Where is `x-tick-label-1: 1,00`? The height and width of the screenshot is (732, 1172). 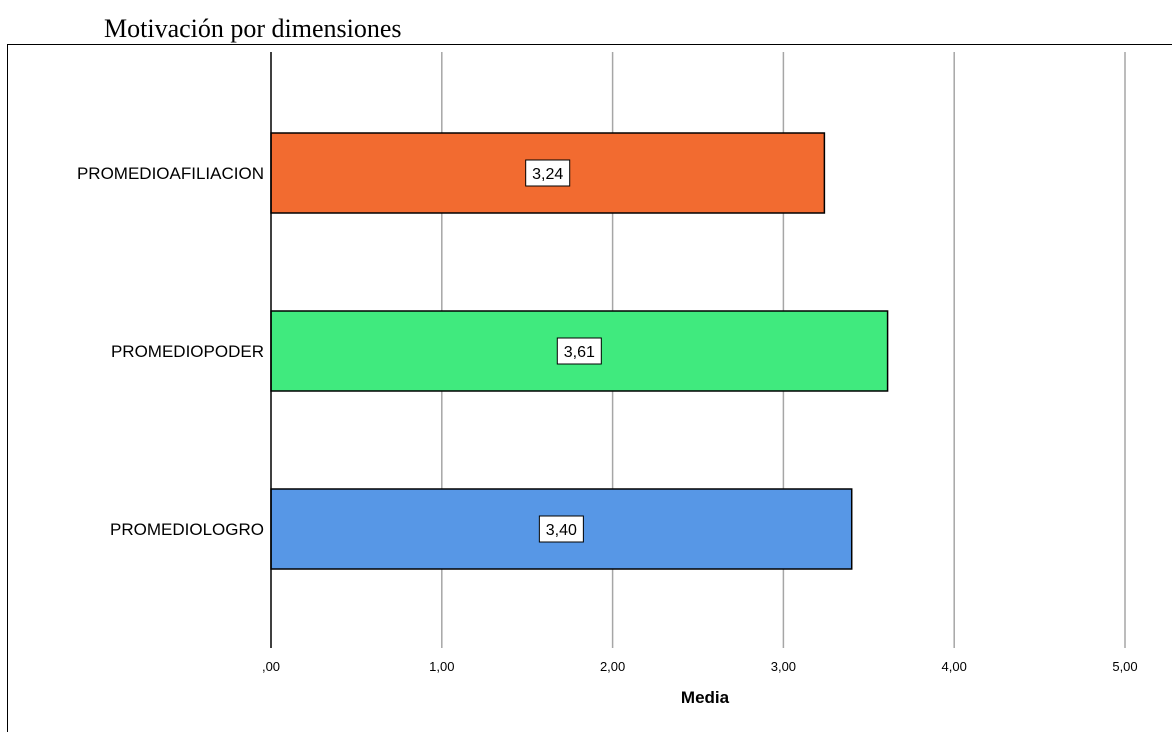 x-tick-label-1: 1,00 is located at coordinates (441, 666).